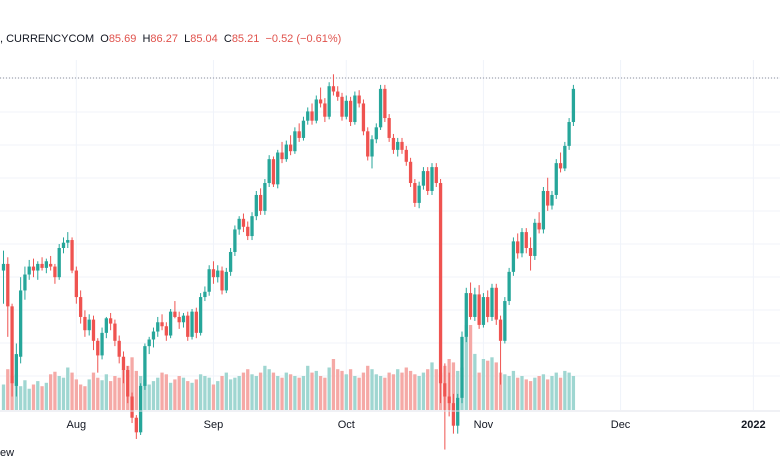 This screenshot has height=470, width=780. What do you see at coordinates (753, 425) in the screenshot?
I see `x-tick-label: 2022` at bounding box center [753, 425].